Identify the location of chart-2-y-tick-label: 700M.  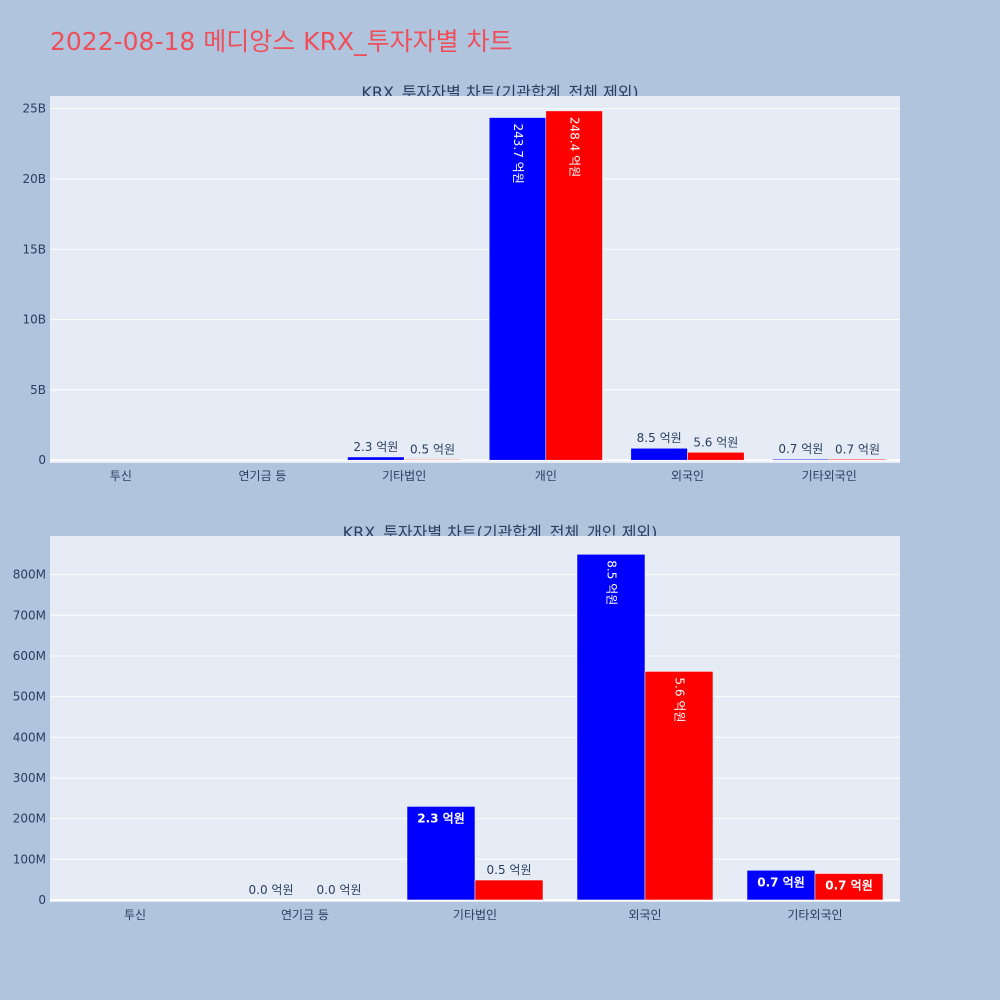
(29, 615).